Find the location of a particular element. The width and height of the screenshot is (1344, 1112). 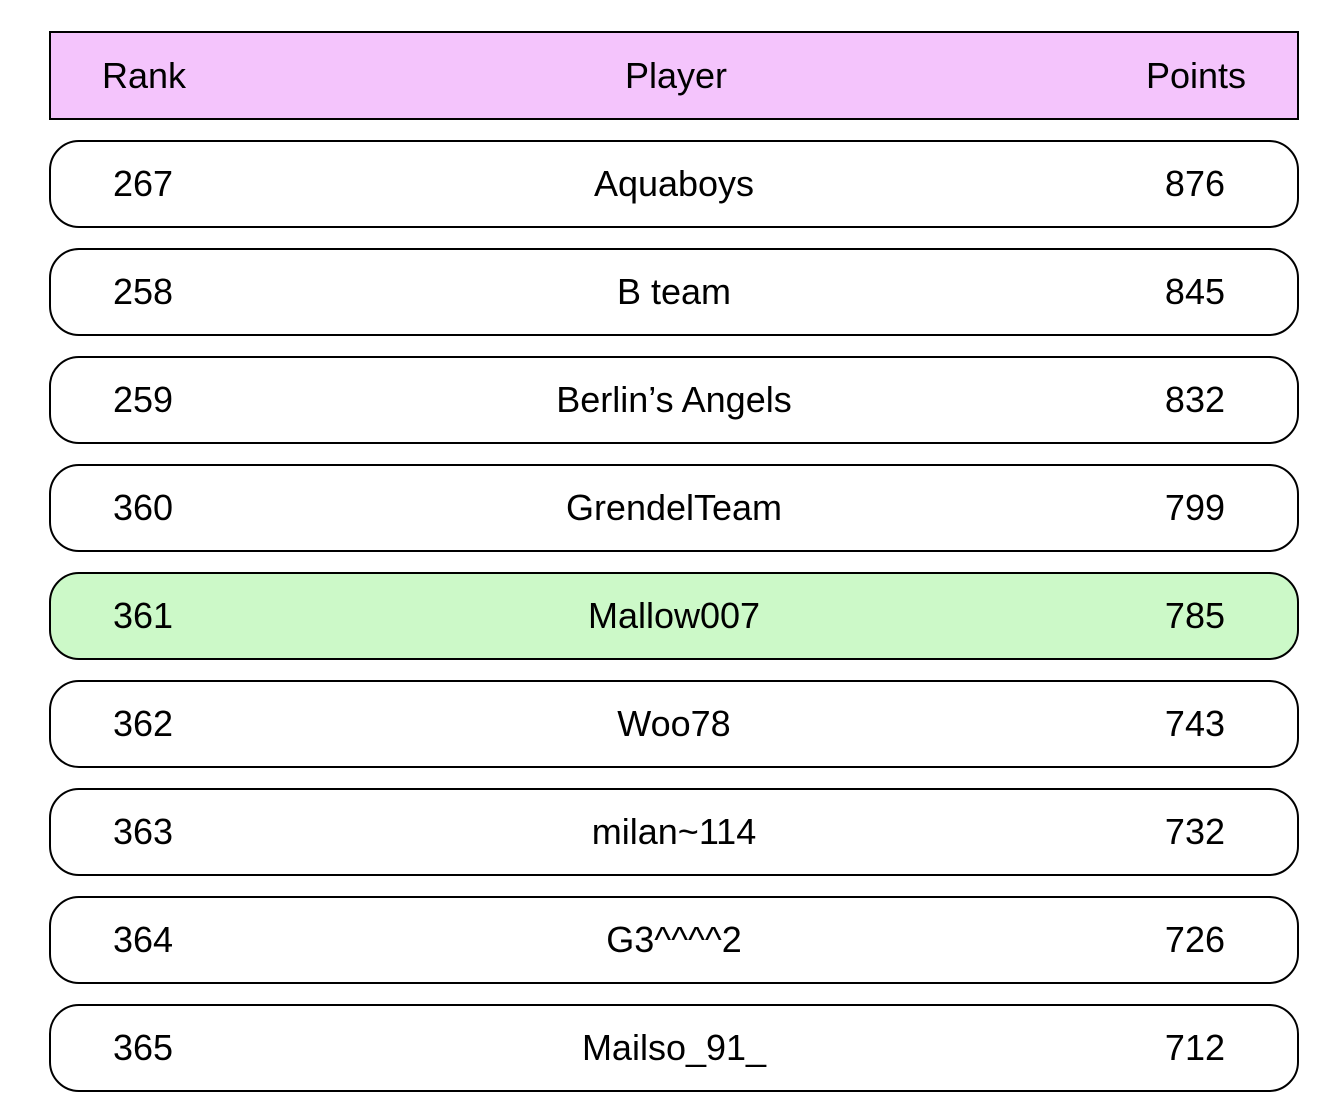

row-points: 845 is located at coordinates (1194, 291).